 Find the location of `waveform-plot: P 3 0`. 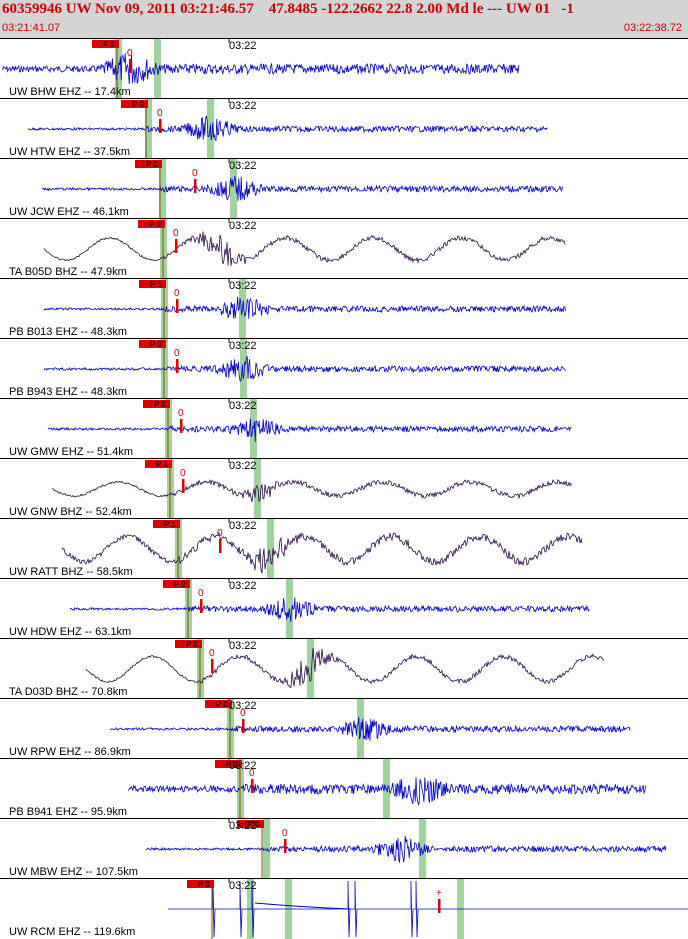

waveform-plot: P 3 0 is located at coordinates (260, 69).